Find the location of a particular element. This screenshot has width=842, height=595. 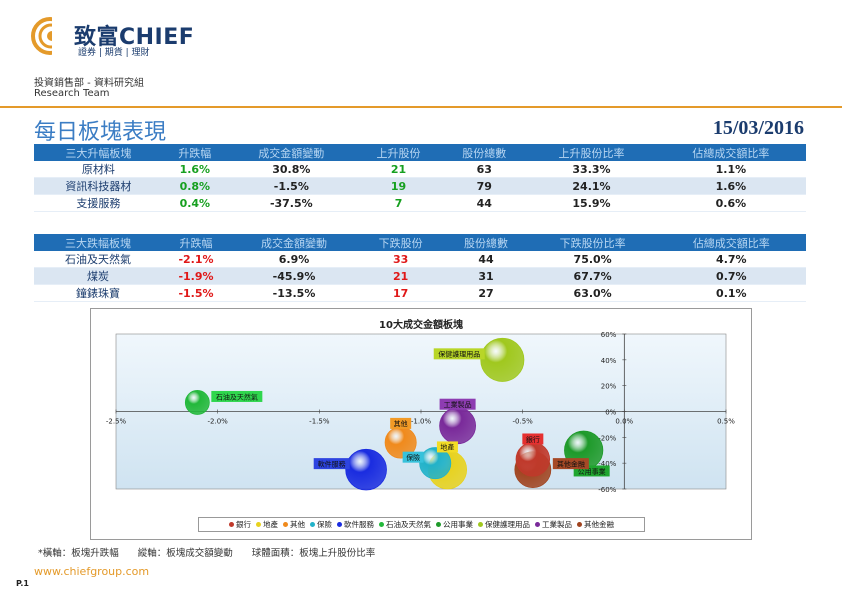

y-tick-label: 60% is located at coordinates (609, 335).